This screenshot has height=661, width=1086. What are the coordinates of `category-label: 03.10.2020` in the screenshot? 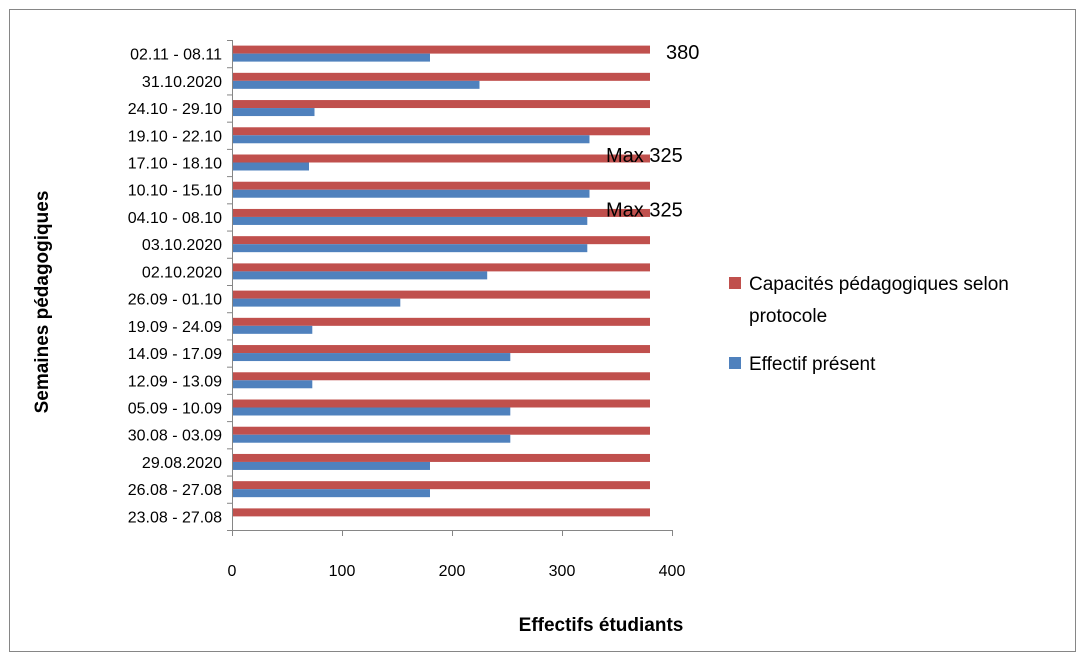 It's located at (182, 245).